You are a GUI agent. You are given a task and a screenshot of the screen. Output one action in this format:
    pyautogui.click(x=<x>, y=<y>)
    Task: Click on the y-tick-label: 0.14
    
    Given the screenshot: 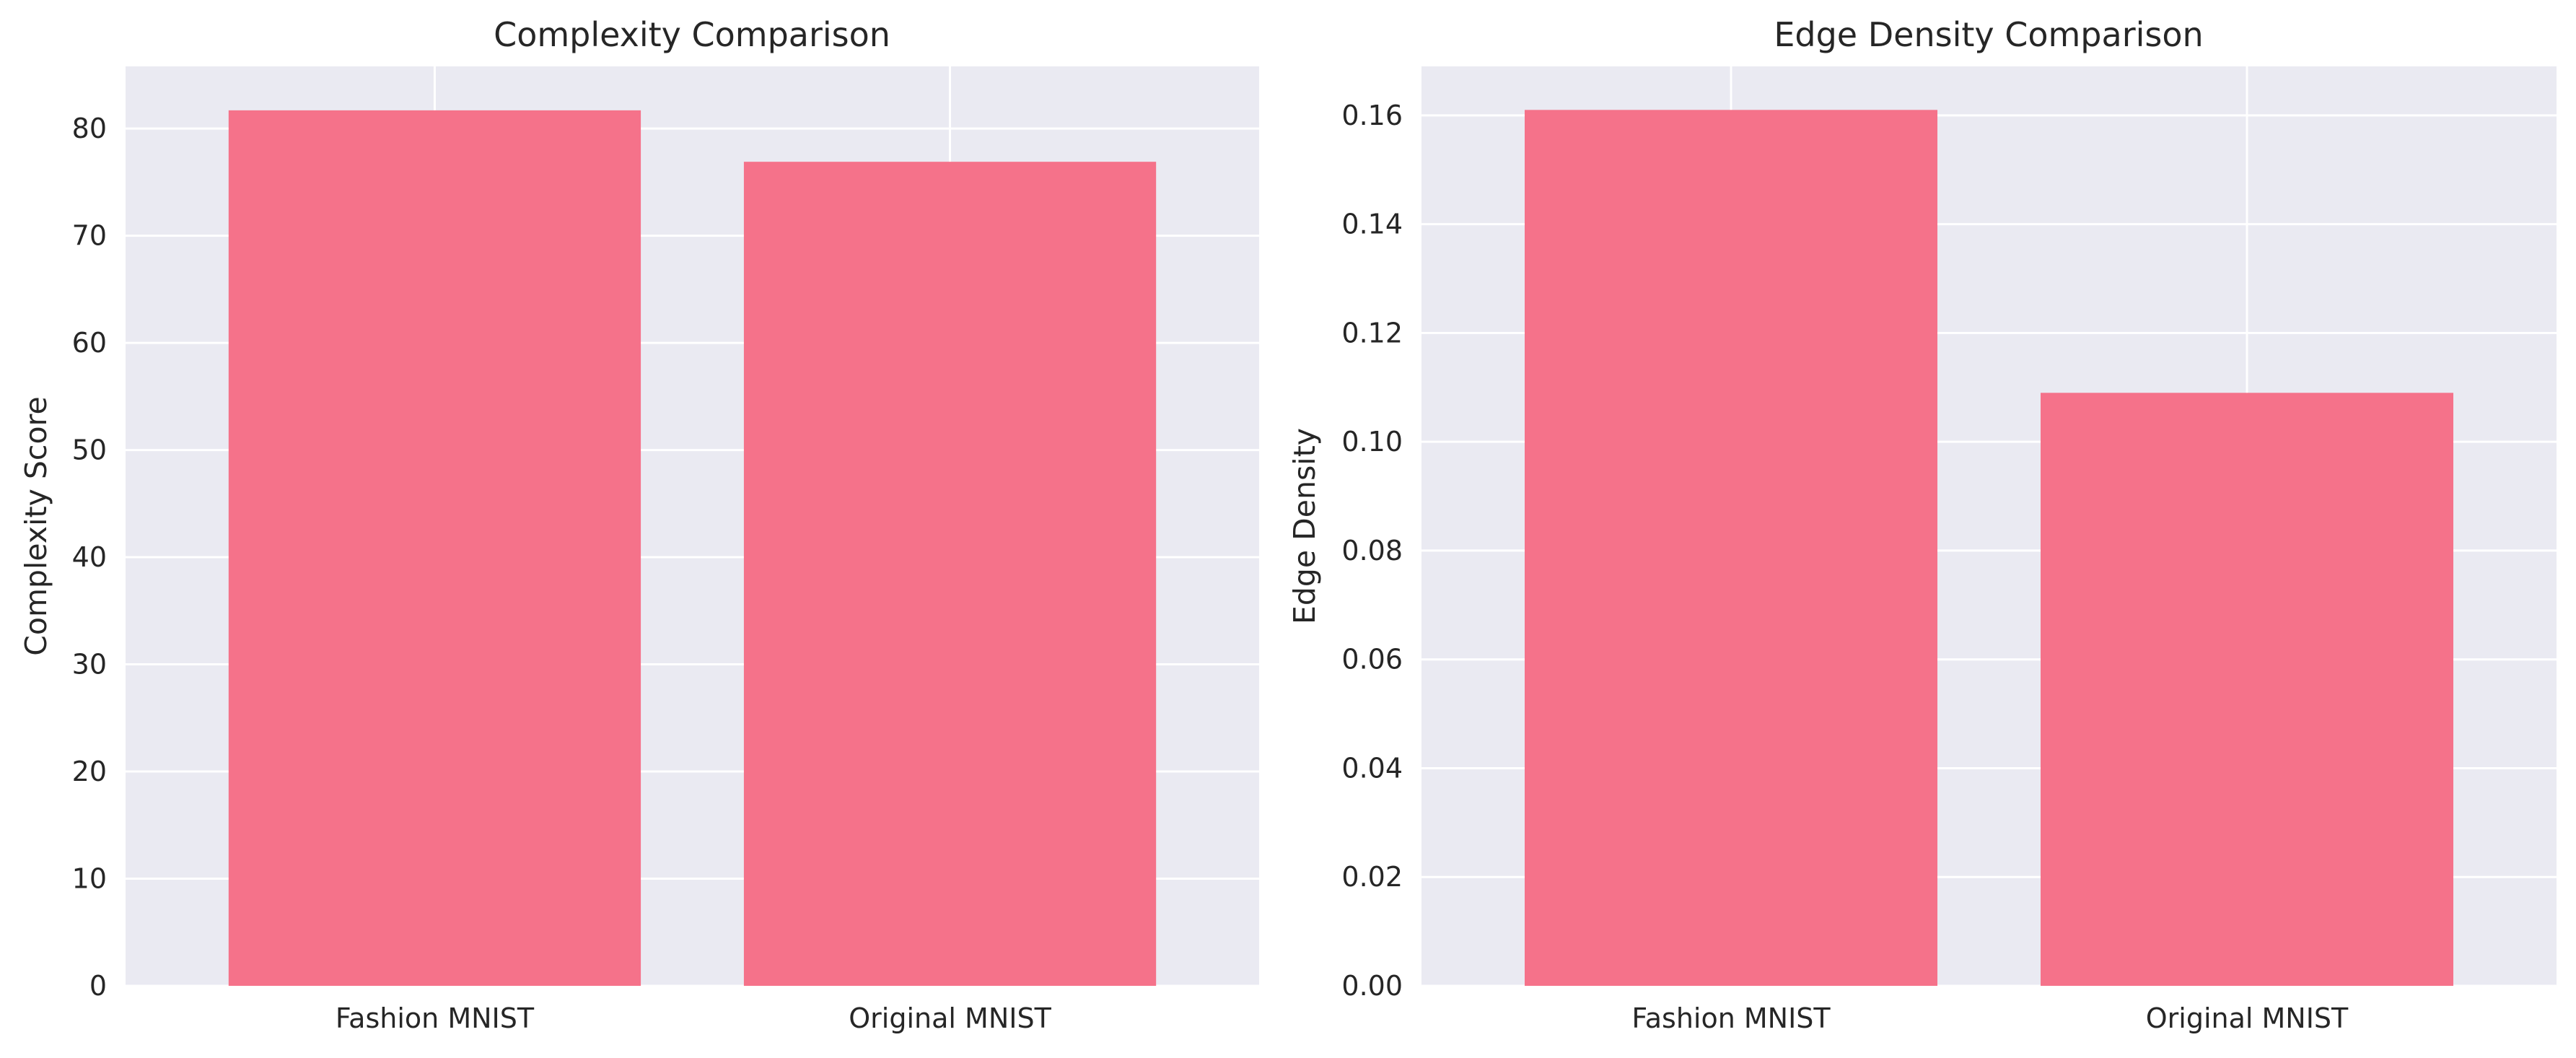 What is the action you would take?
    pyautogui.click(x=1372, y=224)
    